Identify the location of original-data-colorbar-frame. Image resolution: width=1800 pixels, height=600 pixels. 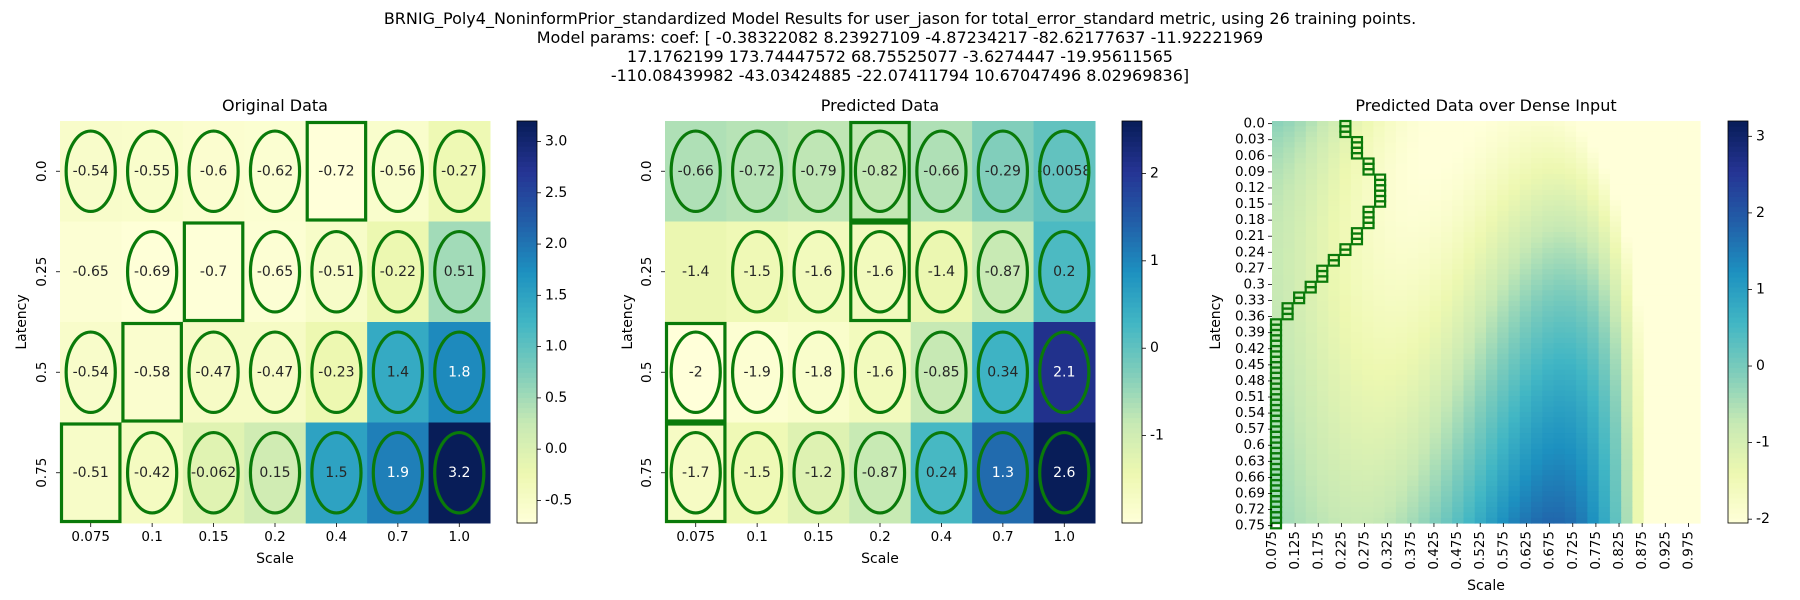
(527, 322).